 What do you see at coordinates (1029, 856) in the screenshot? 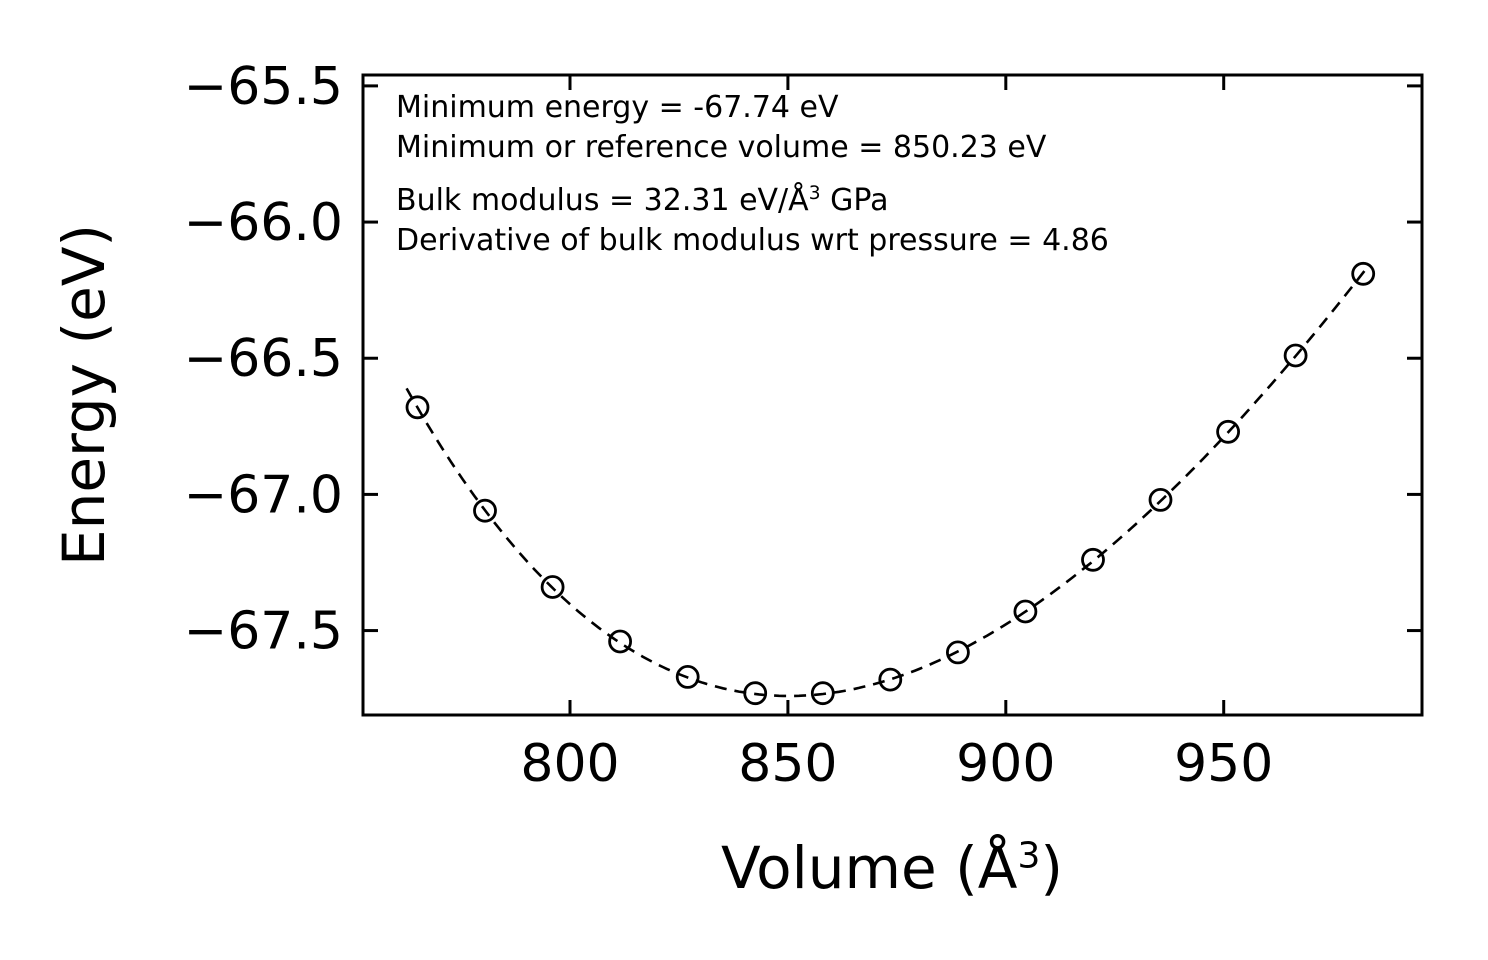
I see `x-axis-label-sup: 3` at bounding box center [1029, 856].